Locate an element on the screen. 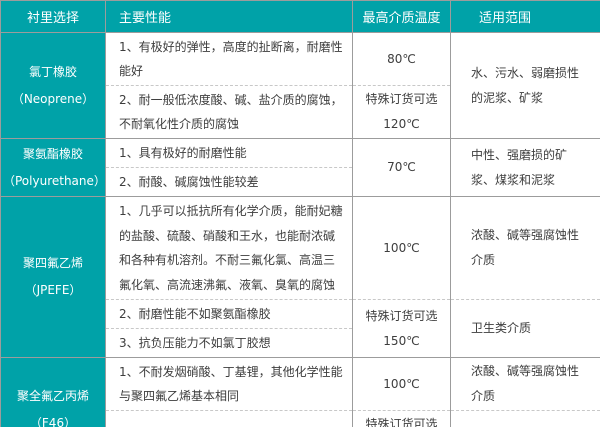 The image size is (600, 427). table-header: 衬里选择 主要性能 最高介质温度 适用范围 is located at coordinates (300, 16).